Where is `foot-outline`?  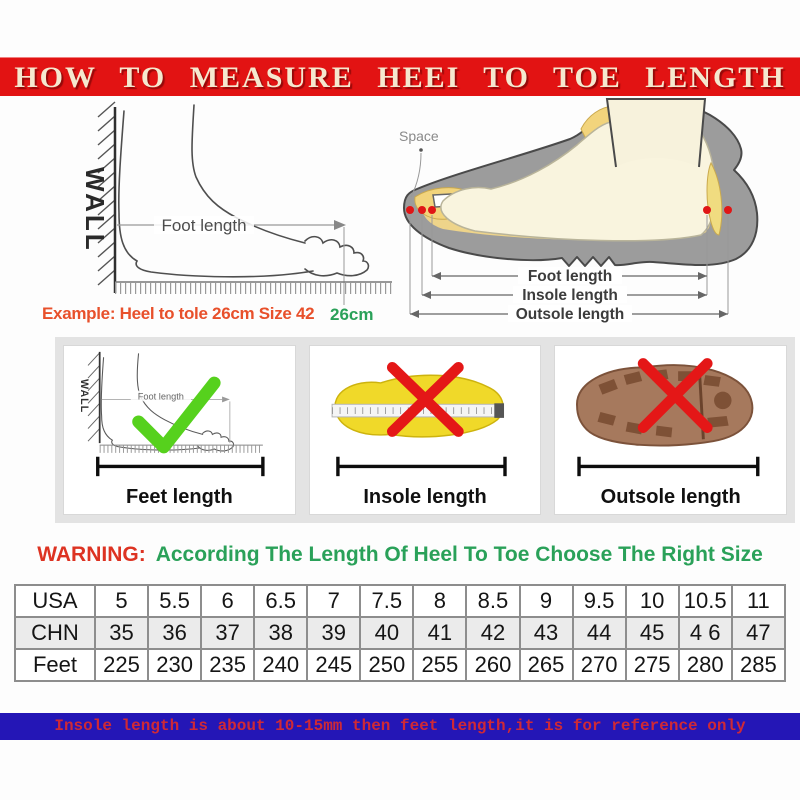
foot-outline is located at coordinates (244, 191).